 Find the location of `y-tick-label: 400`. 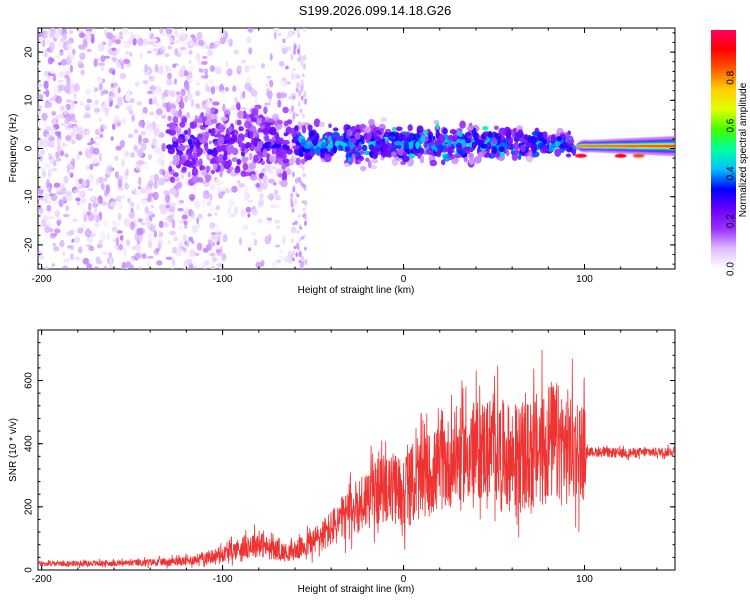

y-tick-label: 400 is located at coordinates (29, 443).